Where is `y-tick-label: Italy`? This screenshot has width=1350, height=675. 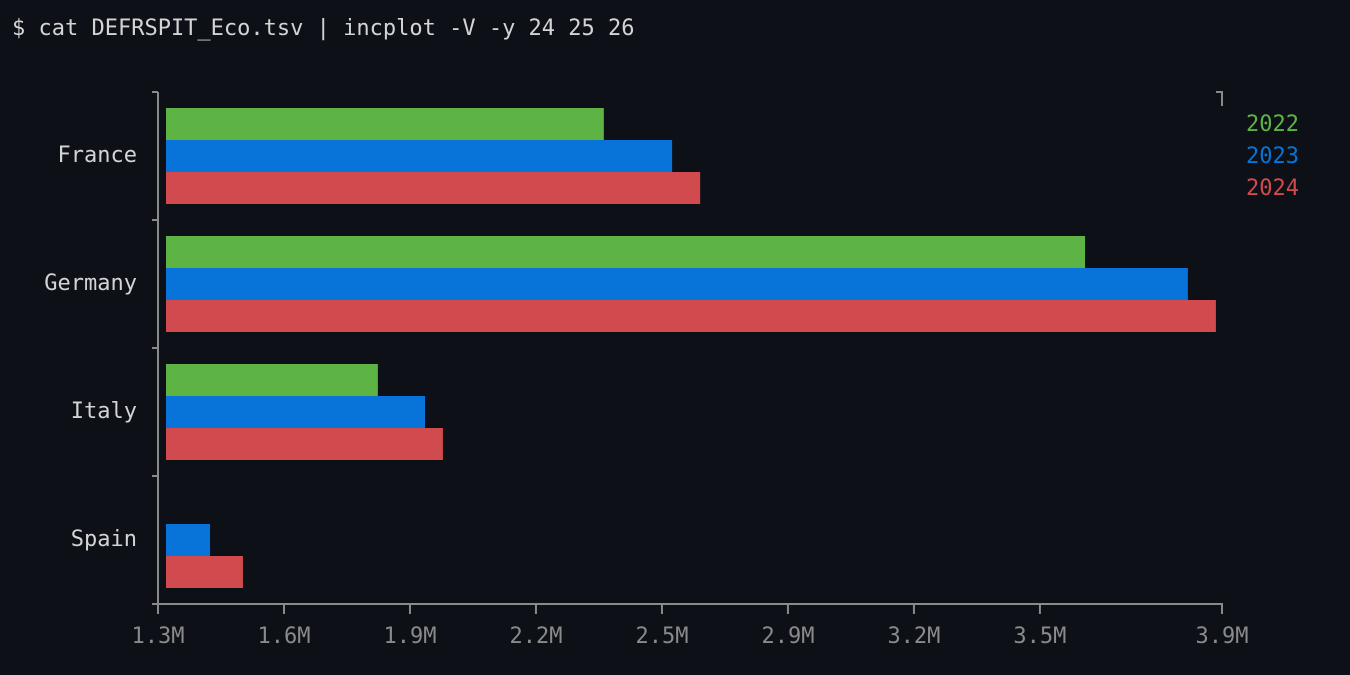
y-tick-label: Italy is located at coordinates (104, 411).